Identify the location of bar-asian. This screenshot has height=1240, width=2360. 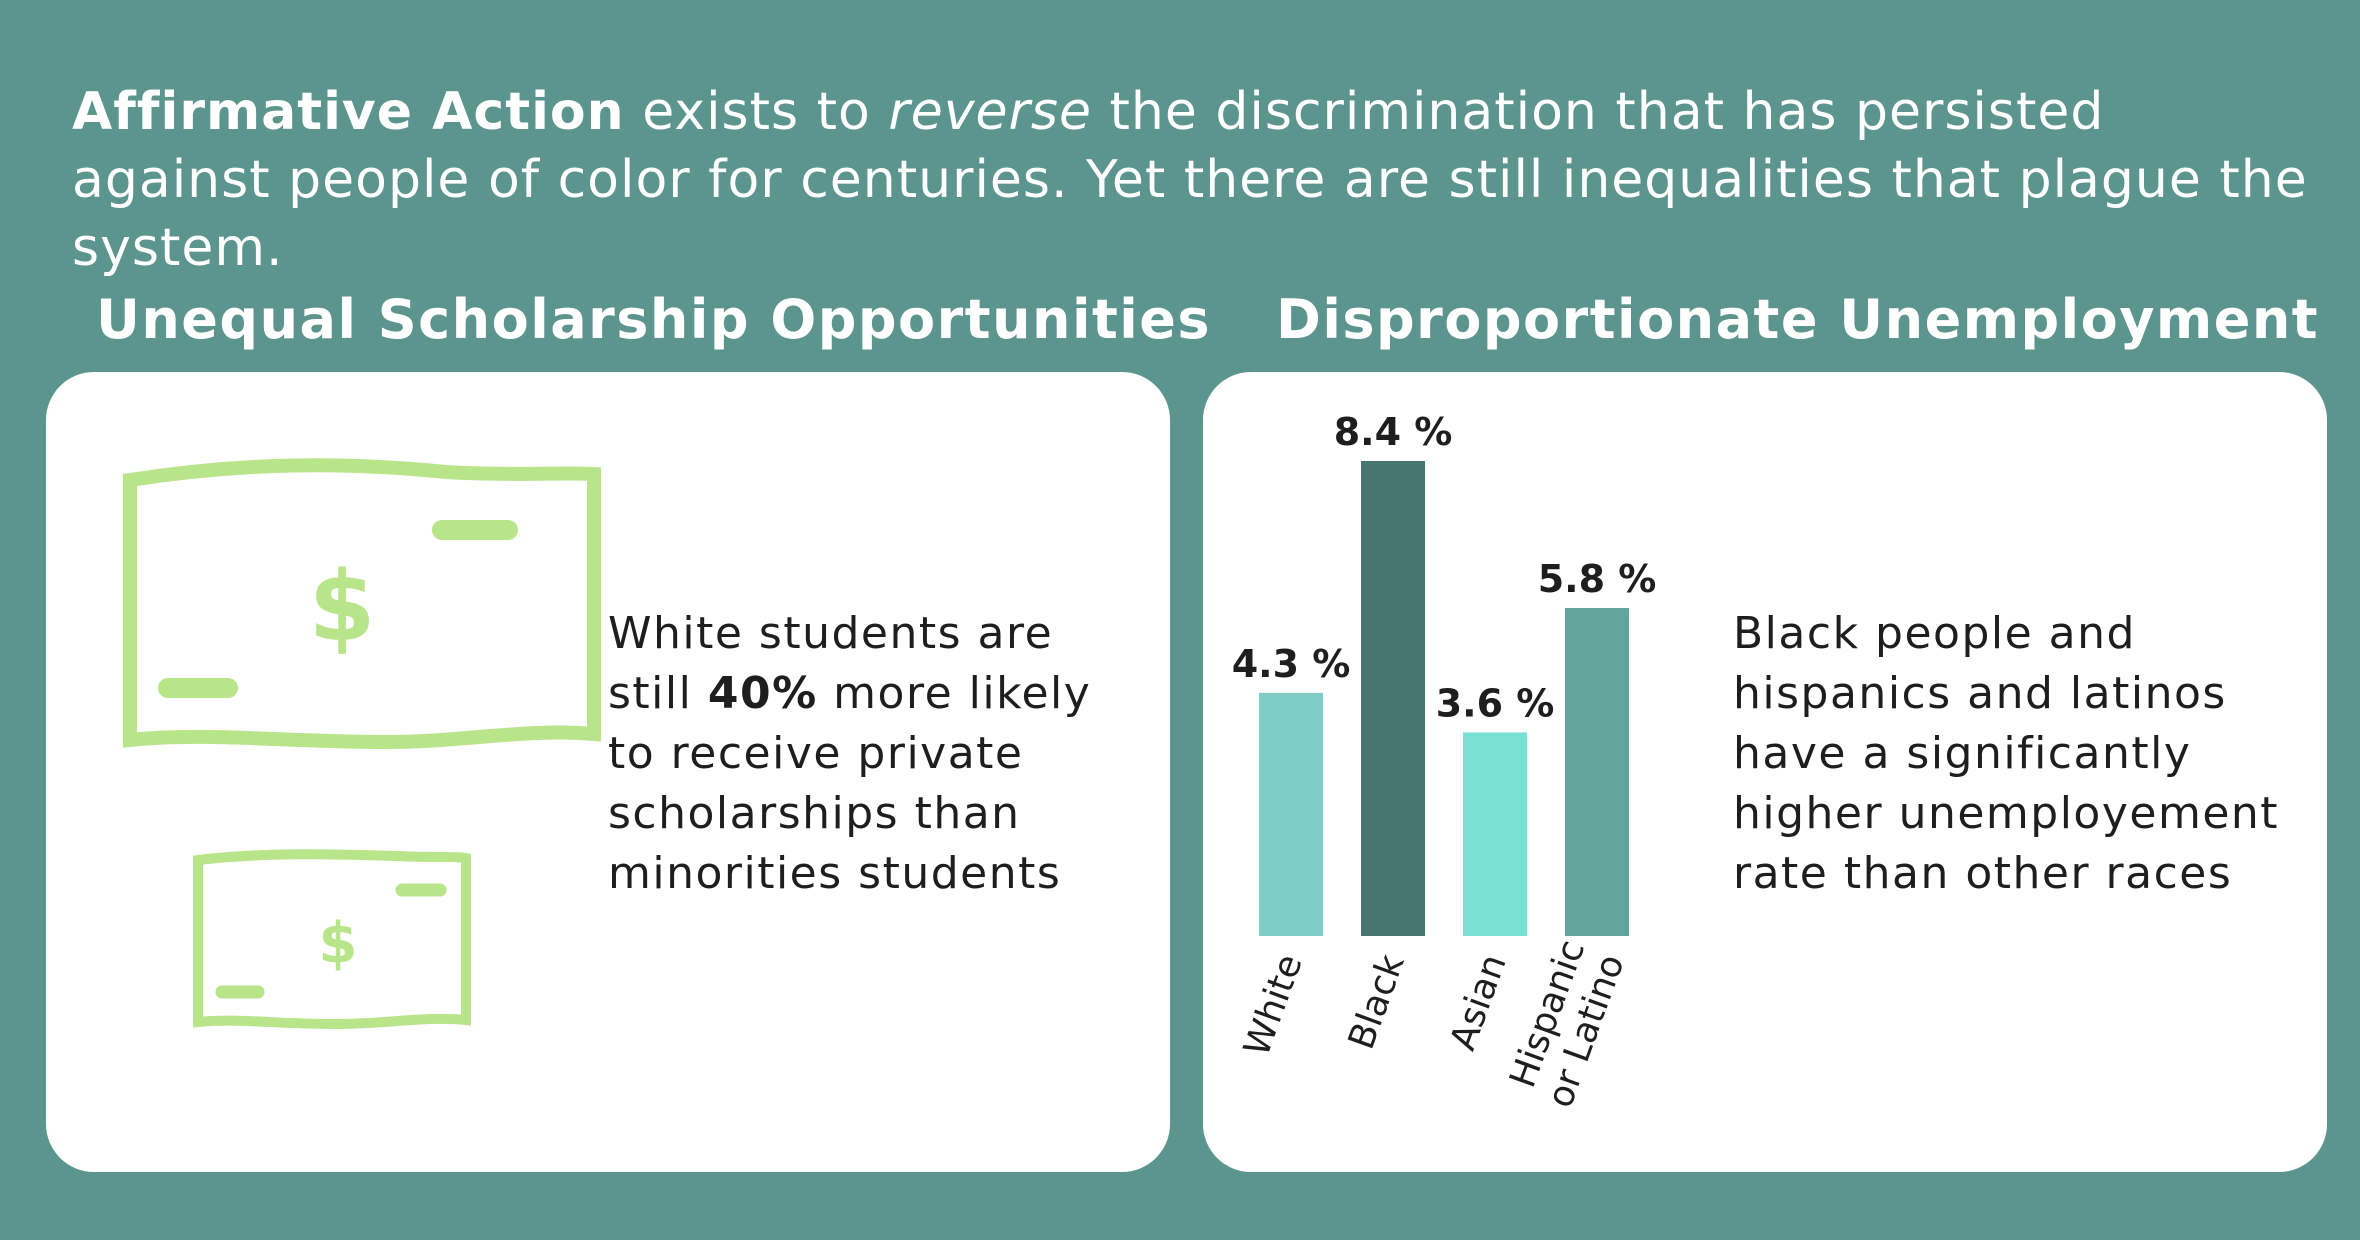
(1495, 834).